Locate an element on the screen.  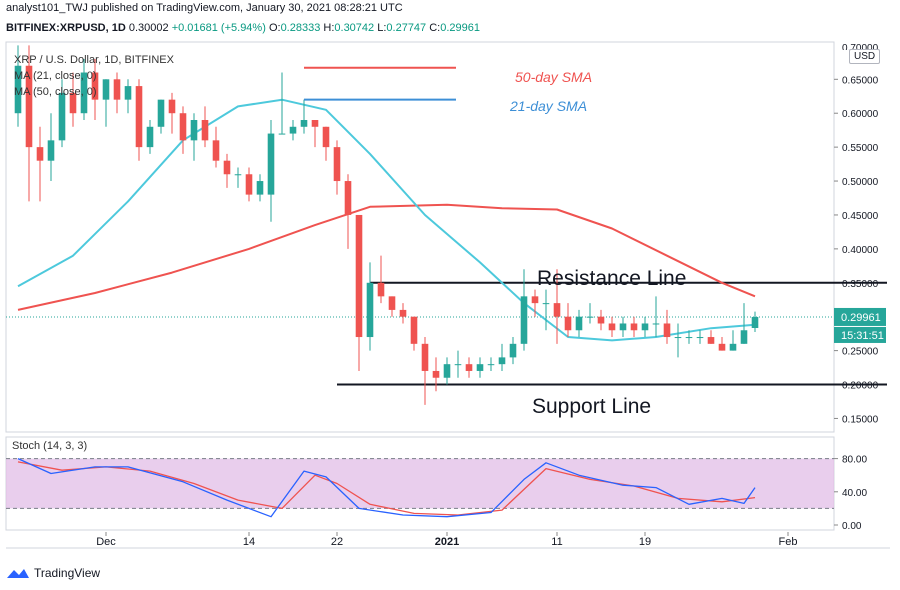
support-annotation: Support Line is located at coordinates (591, 406).